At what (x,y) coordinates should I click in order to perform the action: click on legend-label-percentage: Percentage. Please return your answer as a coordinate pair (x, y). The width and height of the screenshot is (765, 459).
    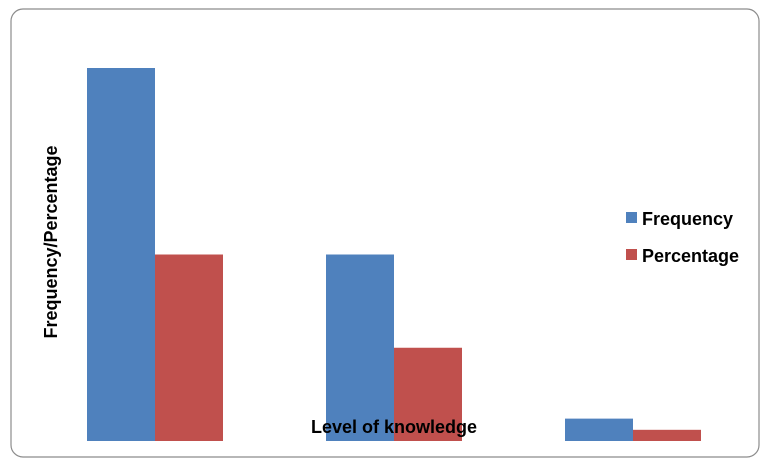
    Looking at the image, I should click on (690, 256).